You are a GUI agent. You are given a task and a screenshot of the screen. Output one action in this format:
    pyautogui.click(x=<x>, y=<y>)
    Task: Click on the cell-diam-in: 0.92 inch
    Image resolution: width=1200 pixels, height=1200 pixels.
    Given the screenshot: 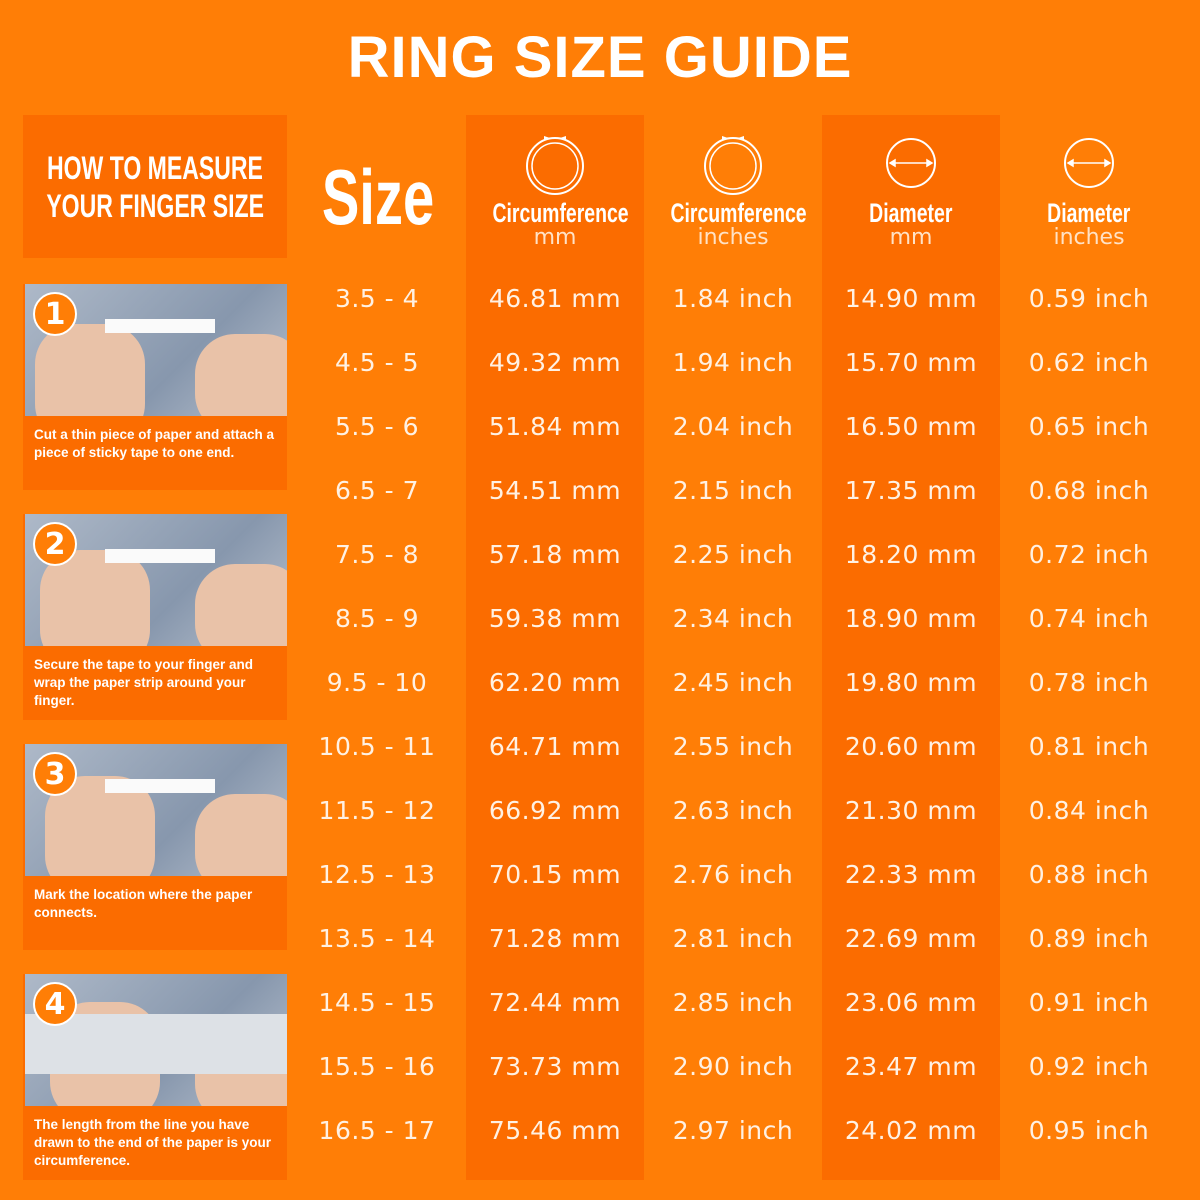 What is the action you would take?
    pyautogui.click(x=1089, y=1066)
    